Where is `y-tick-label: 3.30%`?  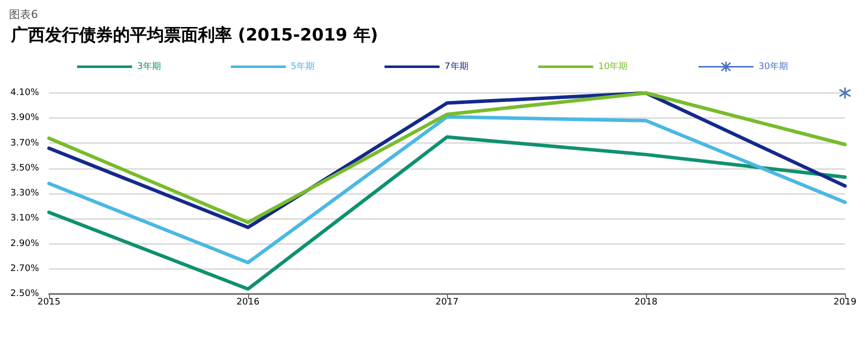
y-tick-label: 3.30% is located at coordinates (25, 193).